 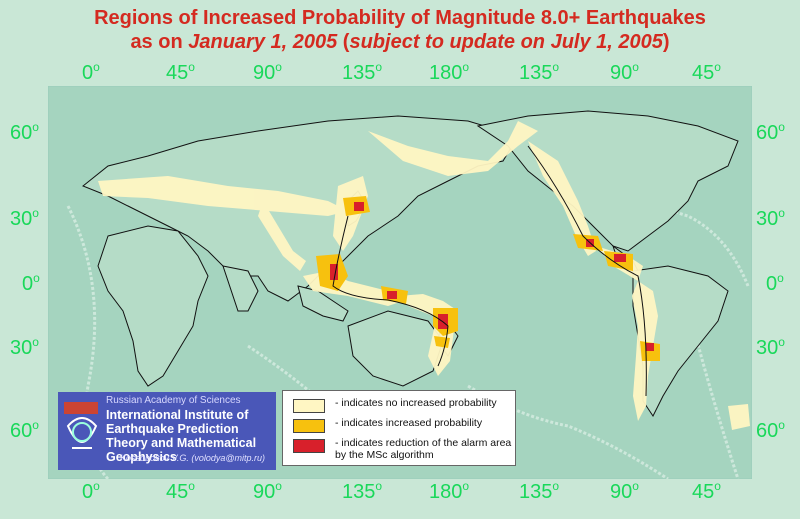 What do you see at coordinates (416, 403) in the screenshot?
I see `legend-label: - indicates no increased probability` at bounding box center [416, 403].